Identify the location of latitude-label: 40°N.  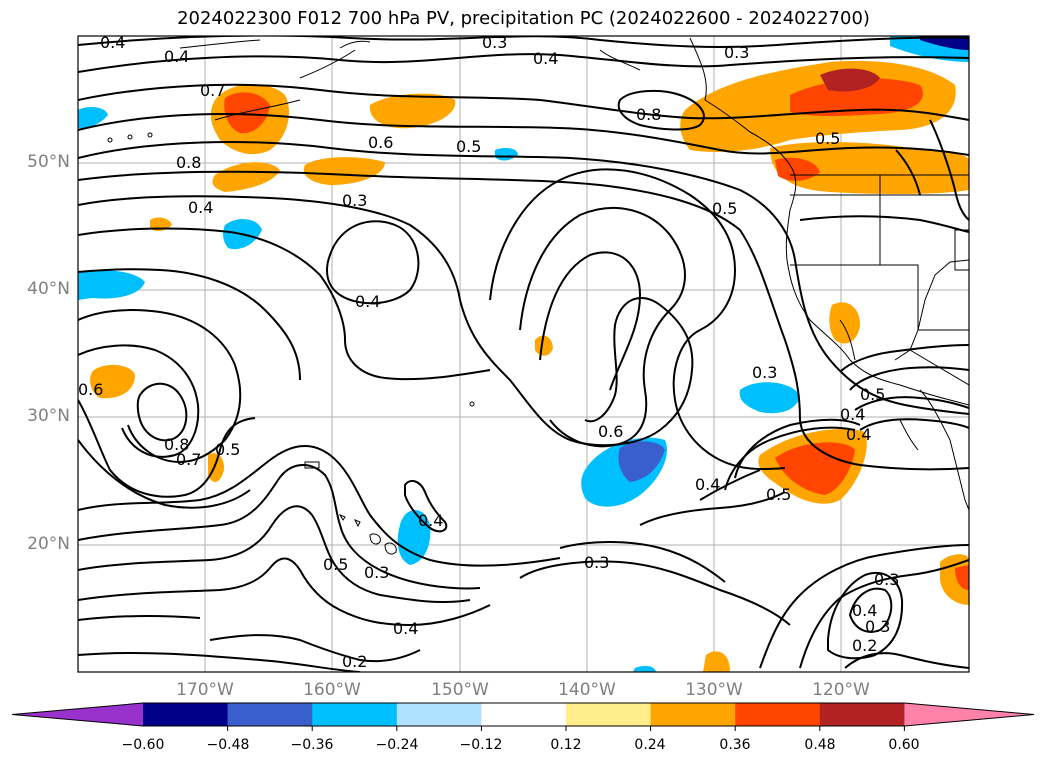
(48, 289).